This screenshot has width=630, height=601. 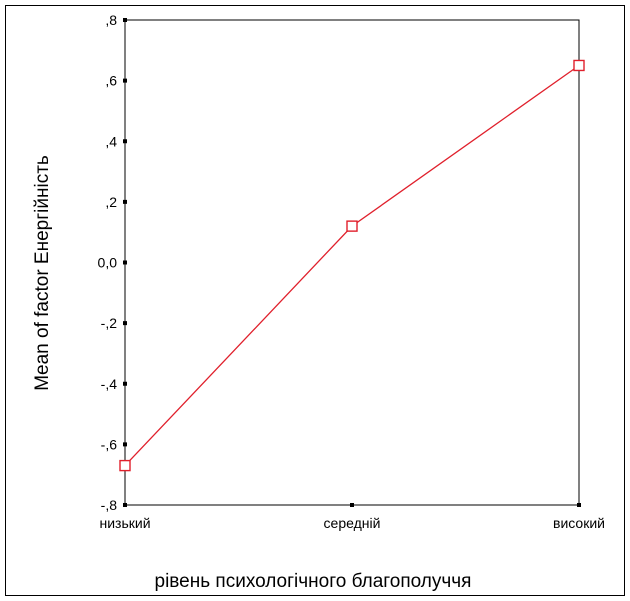 What do you see at coordinates (109, 323) in the screenshot?
I see `y-tick-label: -,2` at bounding box center [109, 323].